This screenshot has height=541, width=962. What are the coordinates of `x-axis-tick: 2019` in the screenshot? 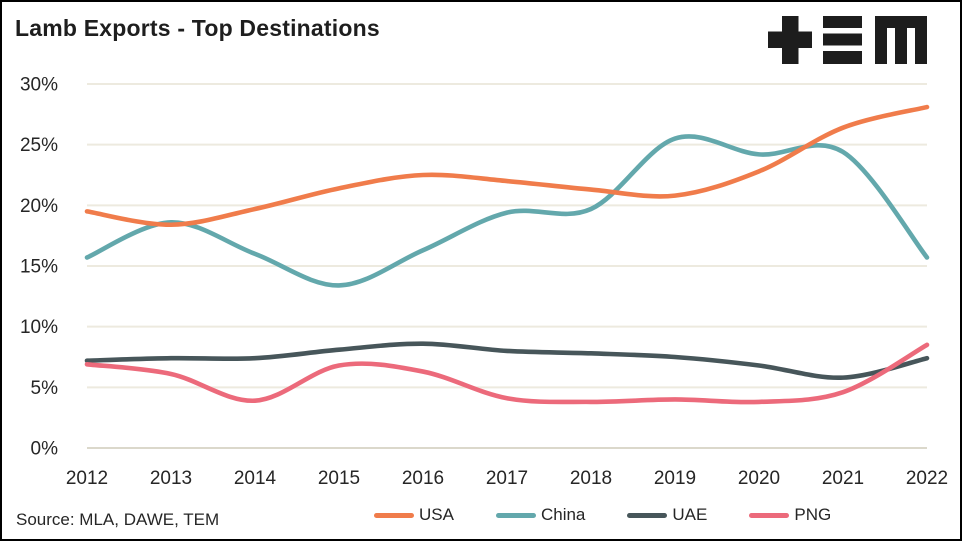 It's located at (675, 478).